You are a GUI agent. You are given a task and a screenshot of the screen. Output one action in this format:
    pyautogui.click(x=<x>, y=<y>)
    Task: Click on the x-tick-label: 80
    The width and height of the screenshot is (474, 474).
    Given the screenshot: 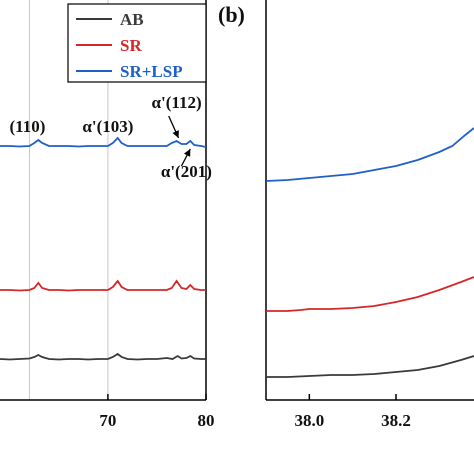 What is the action you would take?
    pyautogui.click(x=206, y=420)
    